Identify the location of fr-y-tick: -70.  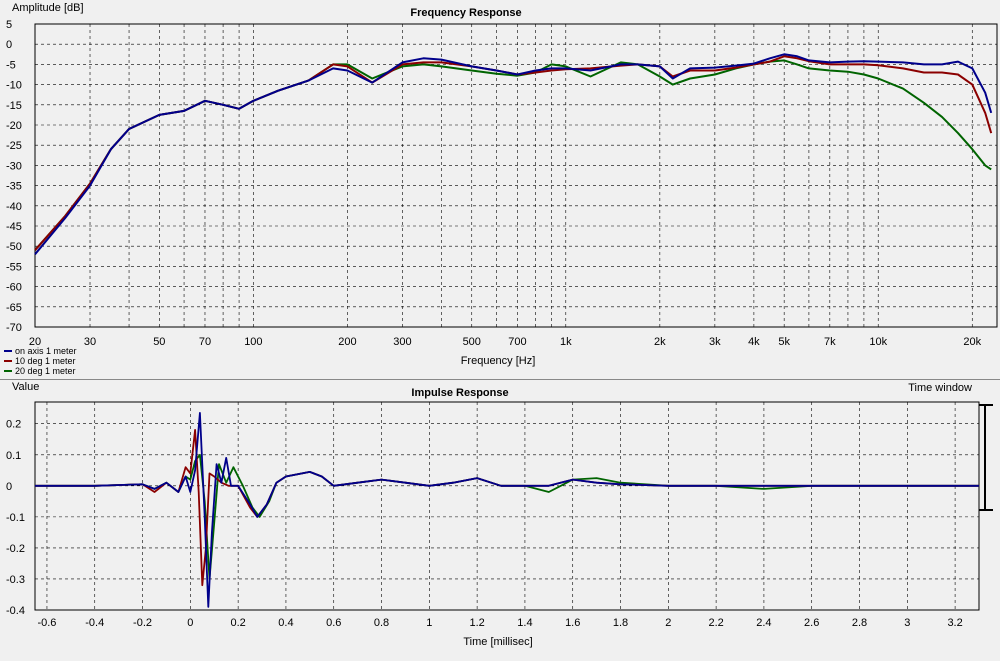
(14, 328).